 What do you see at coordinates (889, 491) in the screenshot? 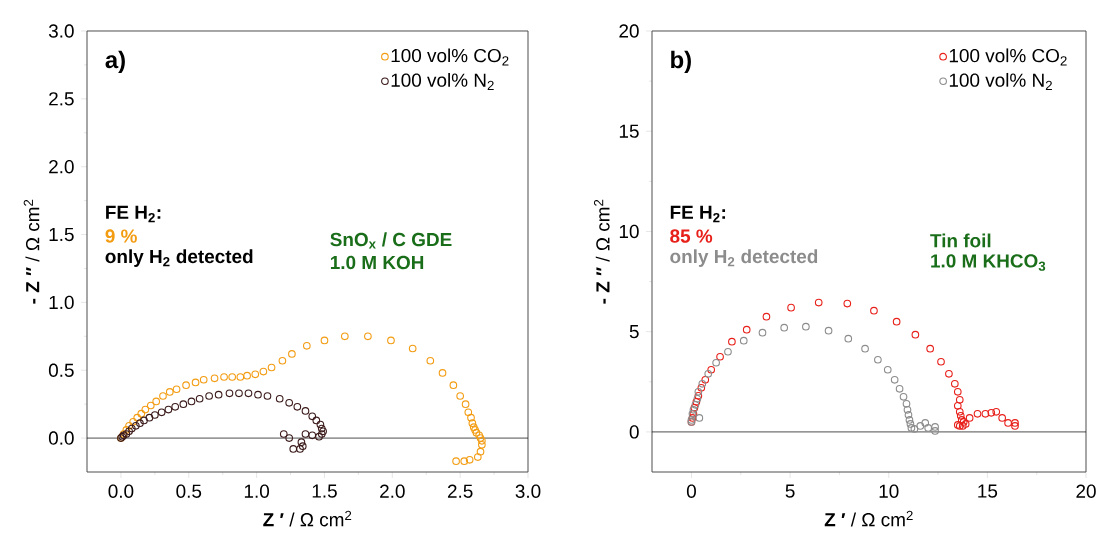
I see `x-tick-label: 10` at bounding box center [889, 491].